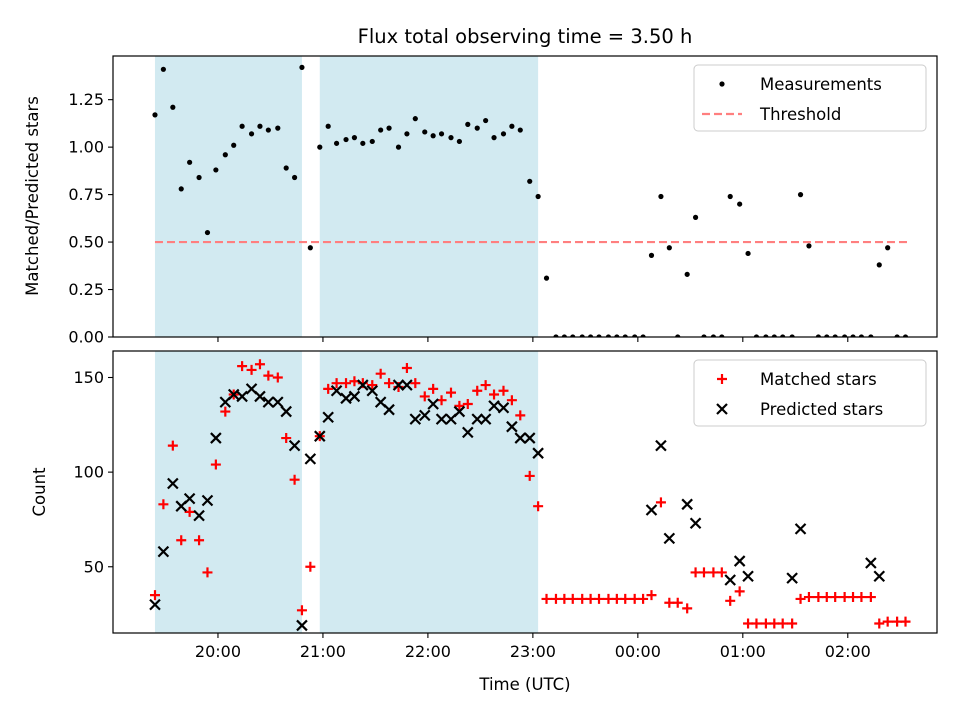 This screenshot has height=720, width=960. I want to click on bottom-legend-label-1: Matched stars, so click(818, 379).